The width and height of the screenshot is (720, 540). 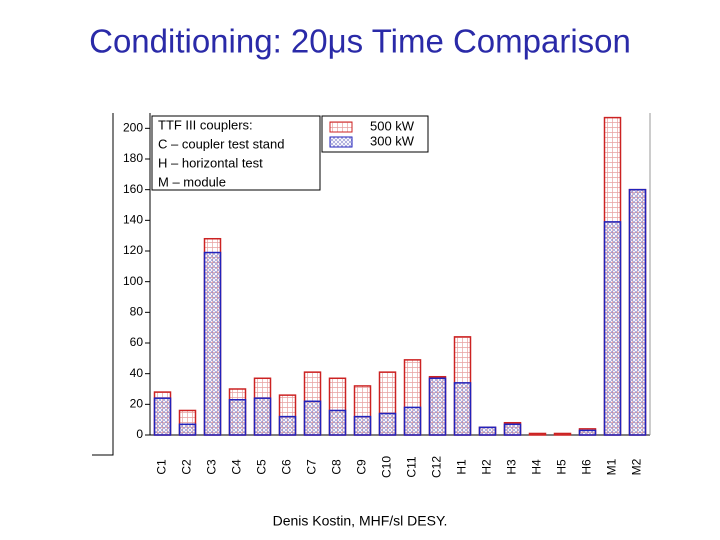 What do you see at coordinates (192, 181) in the screenshot?
I see `note: M – module` at bounding box center [192, 181].